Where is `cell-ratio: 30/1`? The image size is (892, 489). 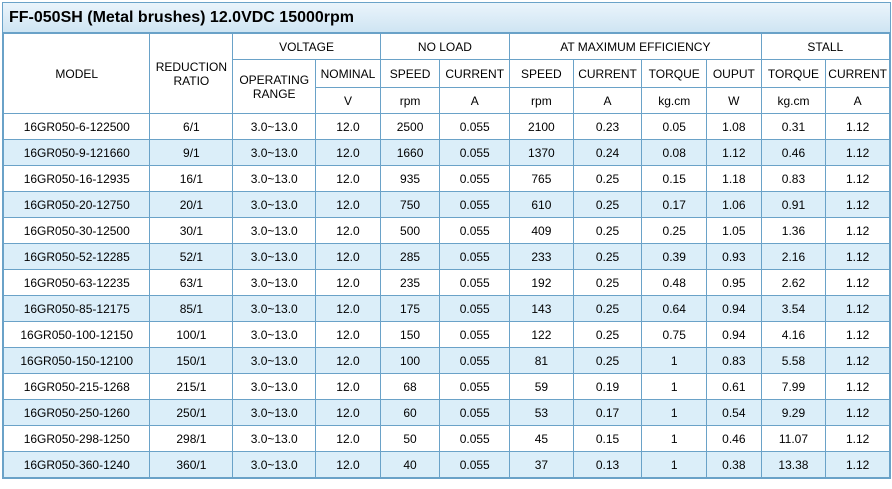
cell-ratio: 30/1 is located at coordinates (191, 230).